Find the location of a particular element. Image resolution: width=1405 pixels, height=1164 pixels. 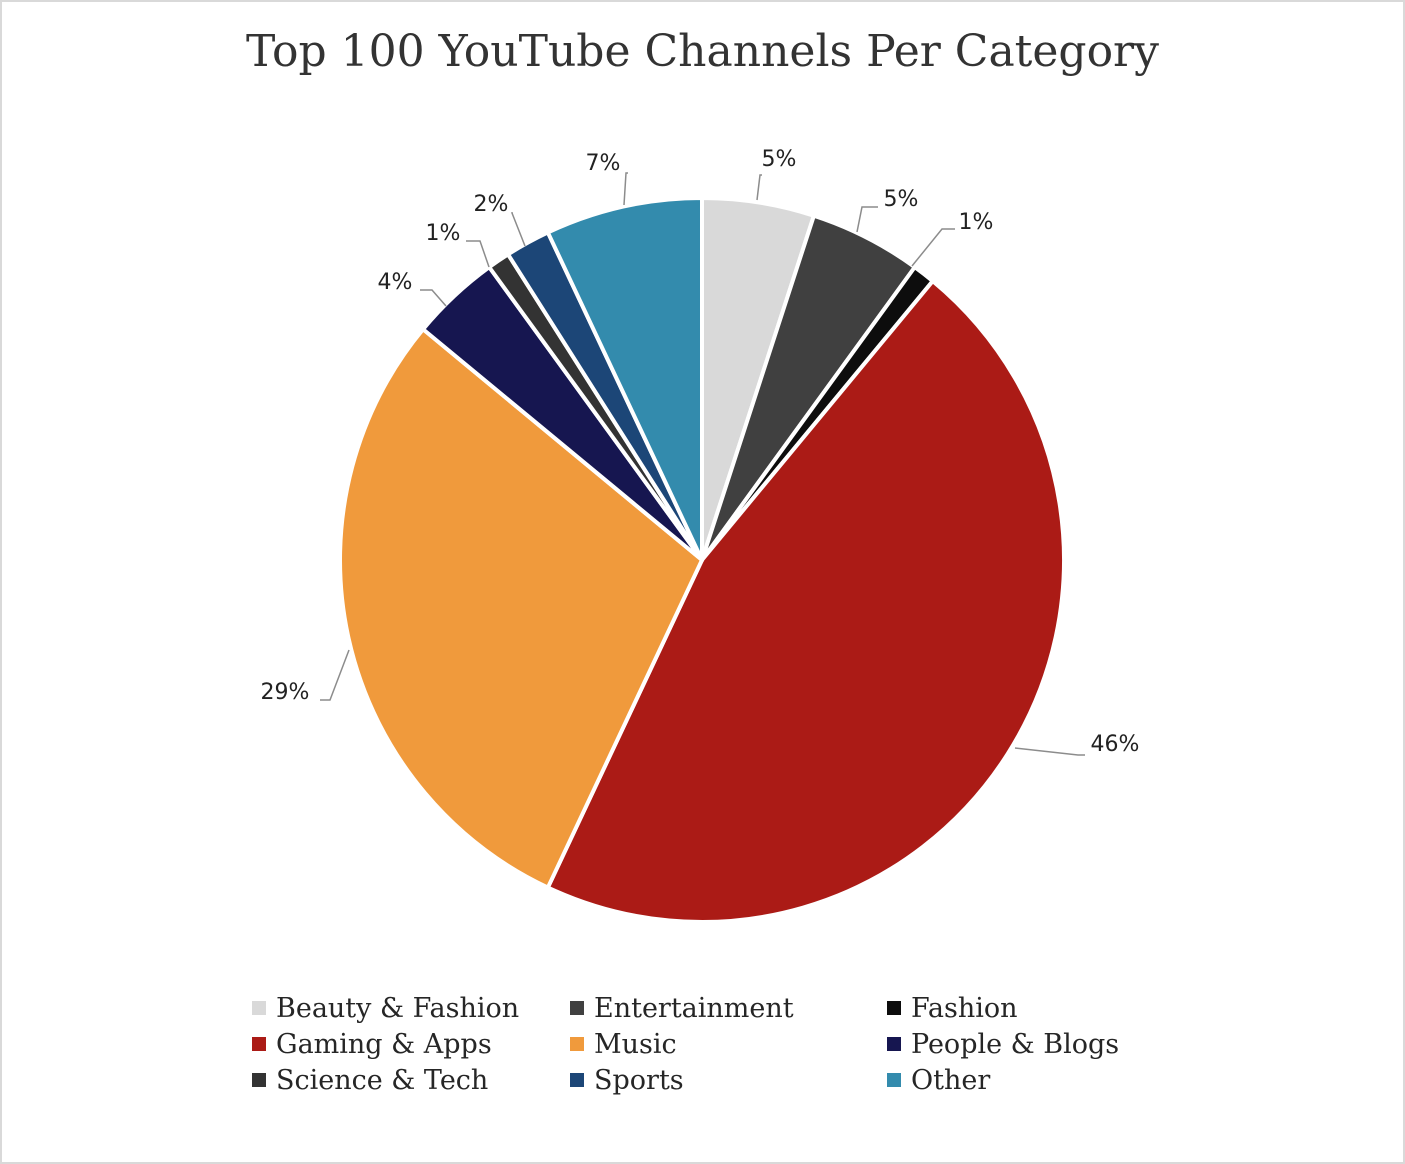

legend-item-science-and-tech: Science & Tech is located at coordinates (411, 1080).